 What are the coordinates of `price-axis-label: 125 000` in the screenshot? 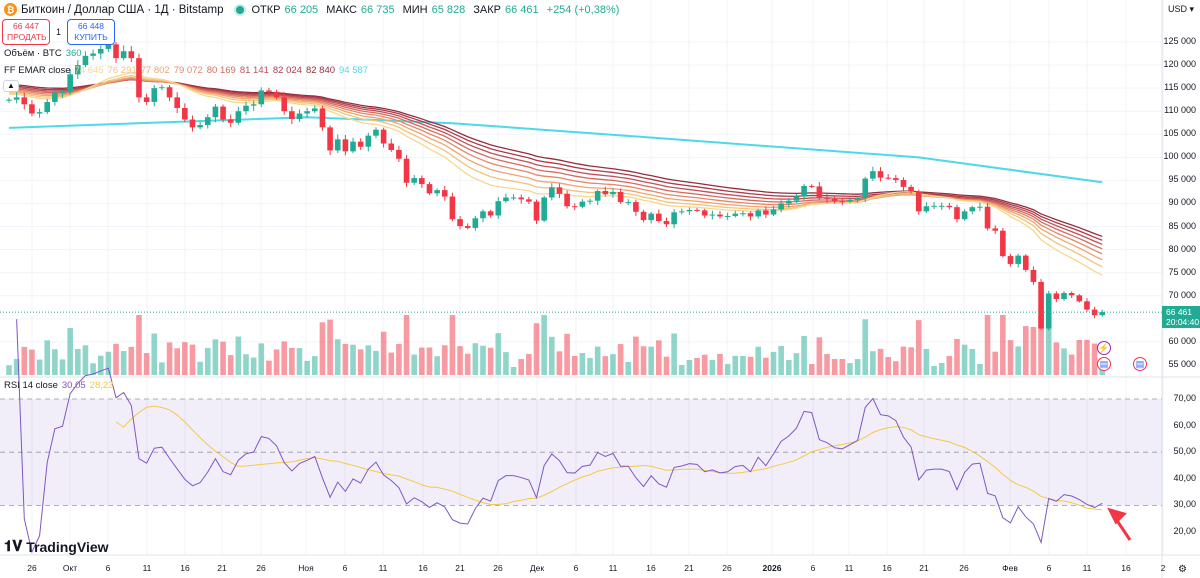 It's located at (1179, 41).